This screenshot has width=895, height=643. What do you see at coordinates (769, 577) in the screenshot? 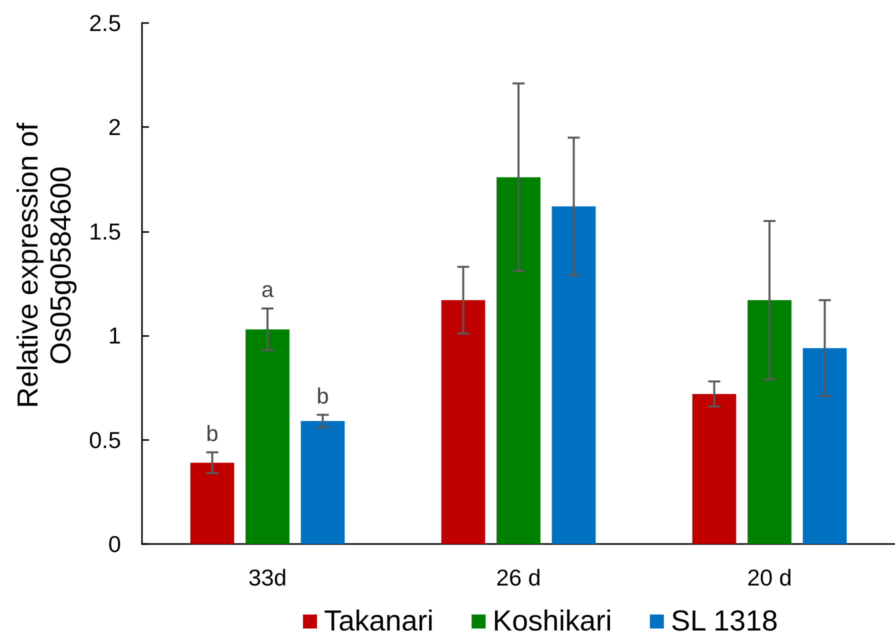
I see `x-tick-label: 20 d` at bounding box center [769, 577].